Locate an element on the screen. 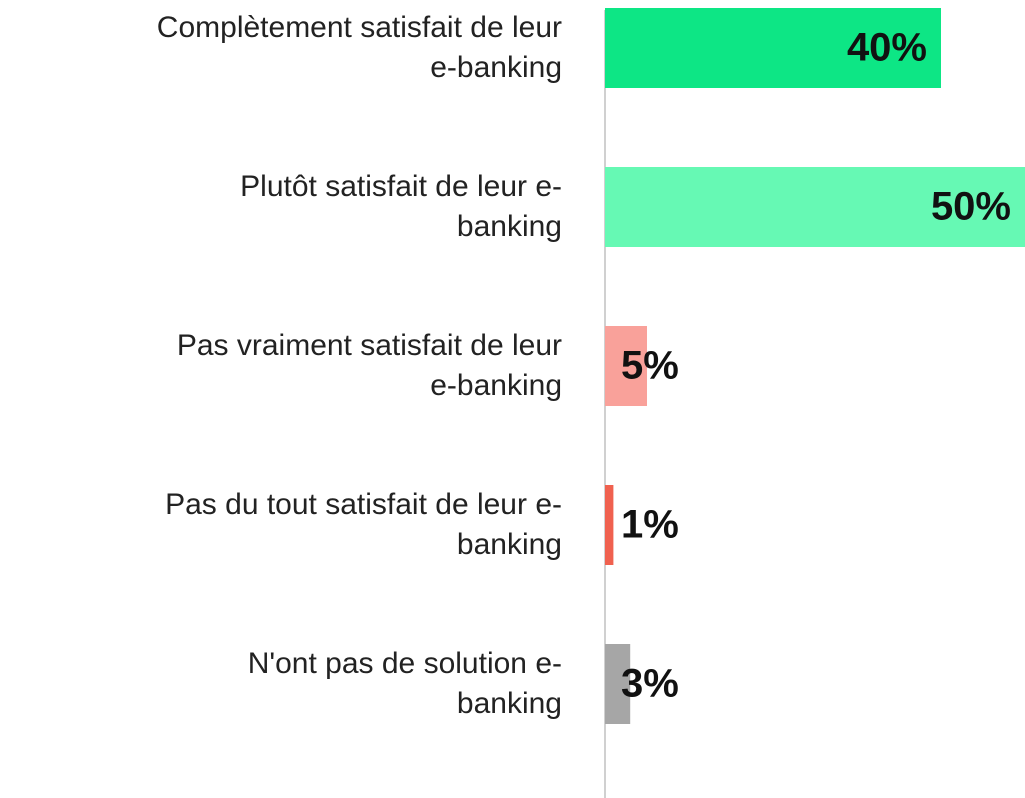  category-label: Complètement satisfait de leur e-banking is located at coordinates (359, 47).